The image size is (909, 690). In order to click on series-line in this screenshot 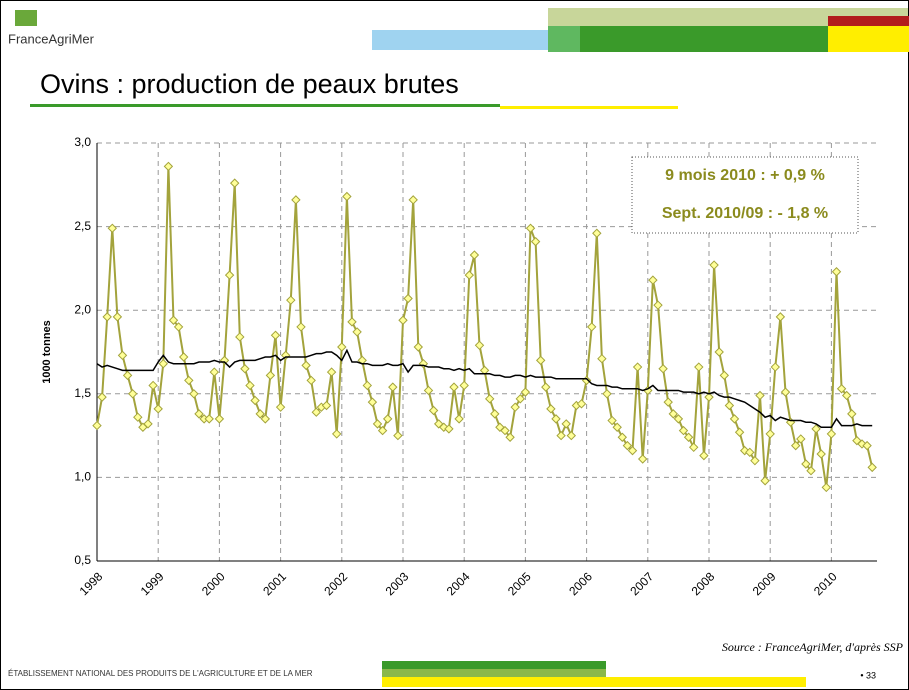, I will do `click(484, 388)`.